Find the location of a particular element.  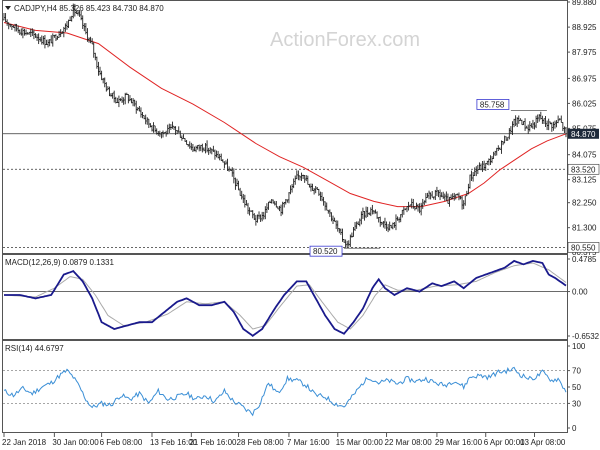

x-tick-label: 29 Mar 16:00 is located at coordinates (459, 442).